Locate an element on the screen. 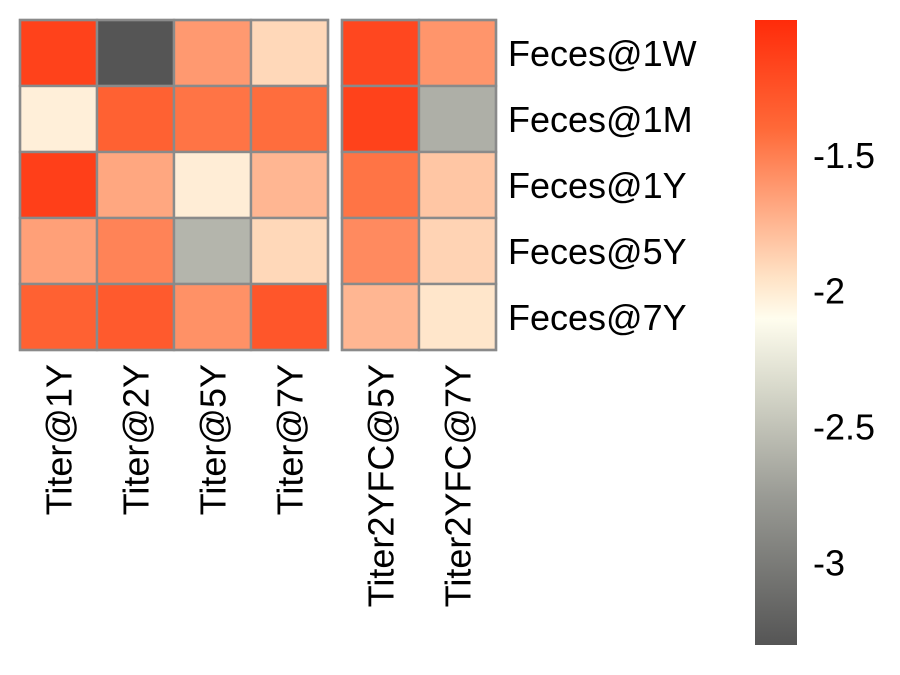 Image resolution: width=900 pixels, height=675 pixels. color-scale-tick-label: -2 is located at coordinates (829, 291).